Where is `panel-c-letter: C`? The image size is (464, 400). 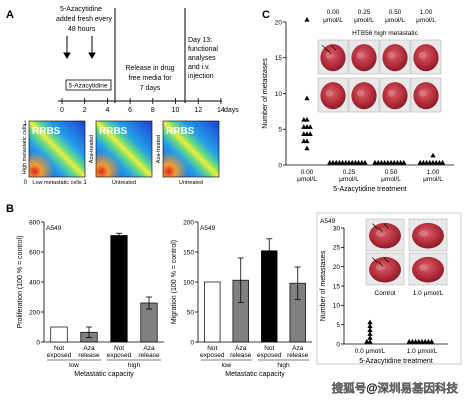 panel-c-letter: C is located at coordinates (266, 15).